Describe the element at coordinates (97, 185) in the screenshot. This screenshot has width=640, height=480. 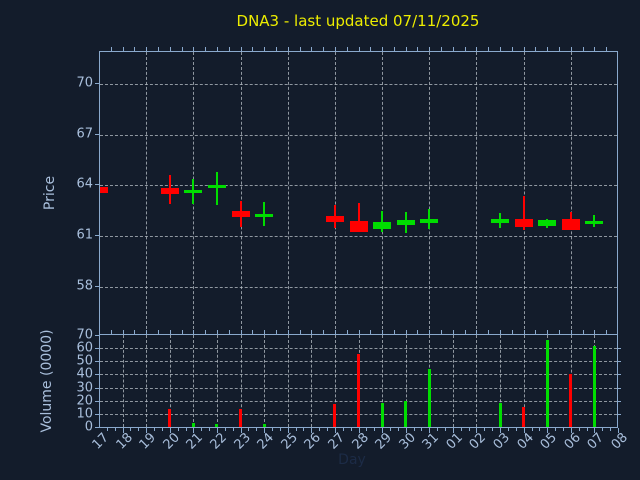
I see `y-tickmark-price` at that location.